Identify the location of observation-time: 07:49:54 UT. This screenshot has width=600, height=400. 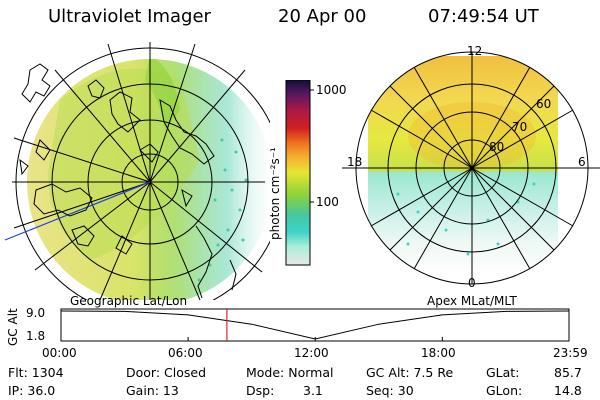
(483, 16).